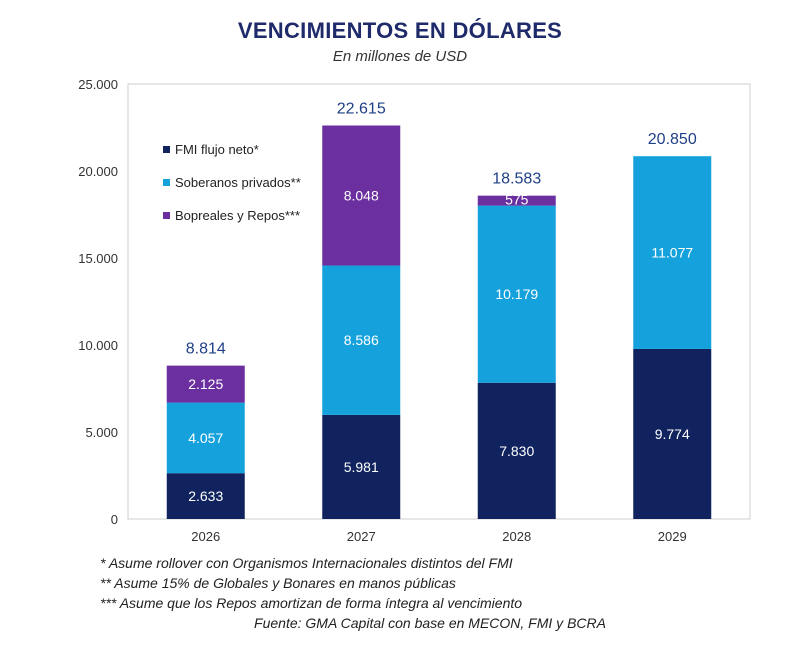 The height and width of the screenshot is (660, 800). What do you see at coordinates (361, 108) in the screenshot?
I see `bar-total-label: 22.615` at bounding box center [361, 108].